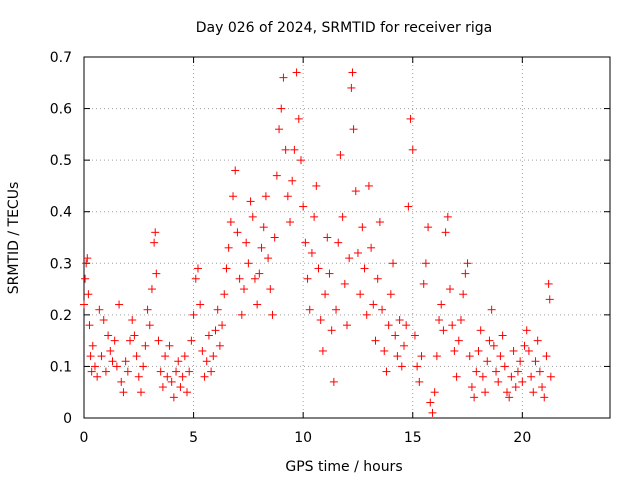 Image resolution: width=640 pixels, height=480 pixels. I want to click on y-tick-label: 0.2, so click(61, 316).